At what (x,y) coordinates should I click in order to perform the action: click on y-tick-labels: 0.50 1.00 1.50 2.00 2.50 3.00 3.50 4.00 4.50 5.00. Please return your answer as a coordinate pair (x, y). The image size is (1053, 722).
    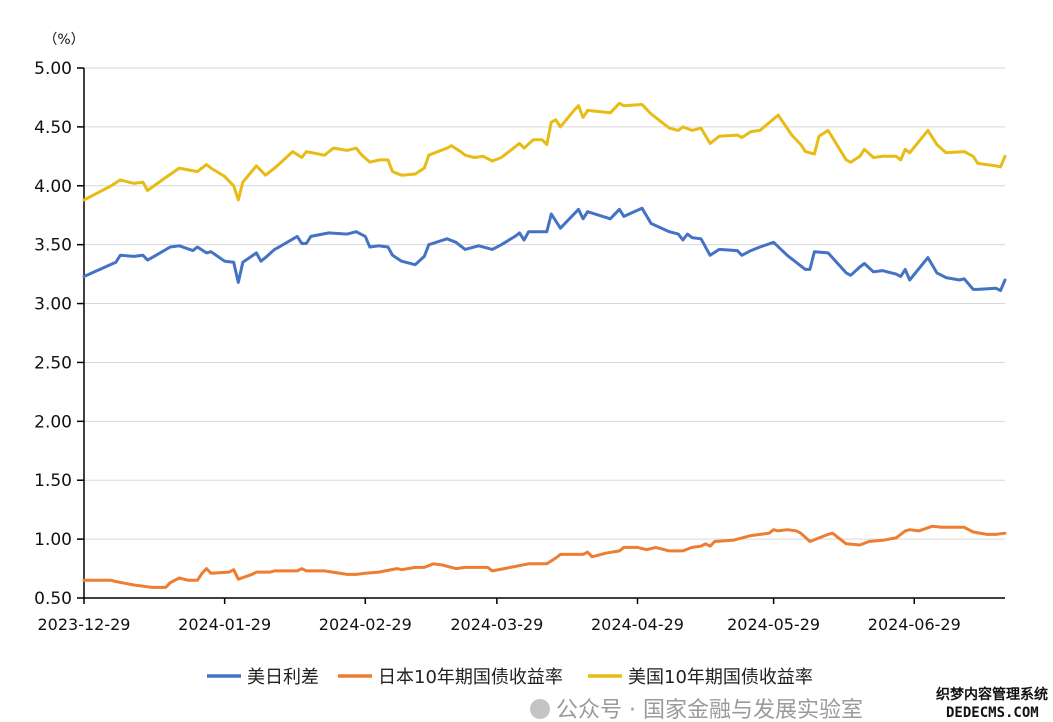
    Looking at the image, I should click on (53, 334).